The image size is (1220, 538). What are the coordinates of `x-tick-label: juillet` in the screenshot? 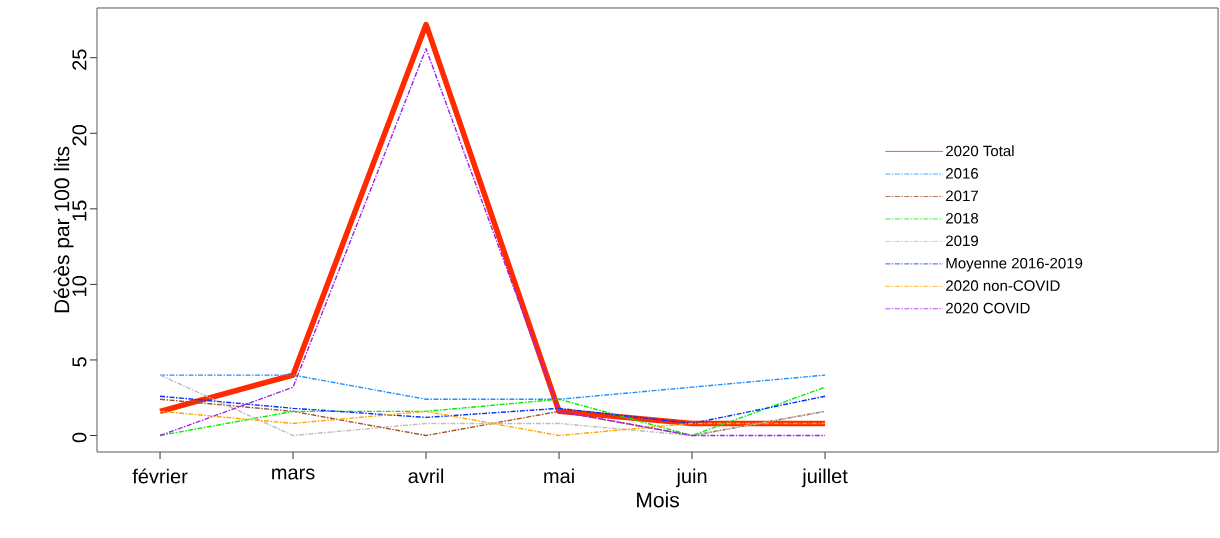 It's located at (824, 478).